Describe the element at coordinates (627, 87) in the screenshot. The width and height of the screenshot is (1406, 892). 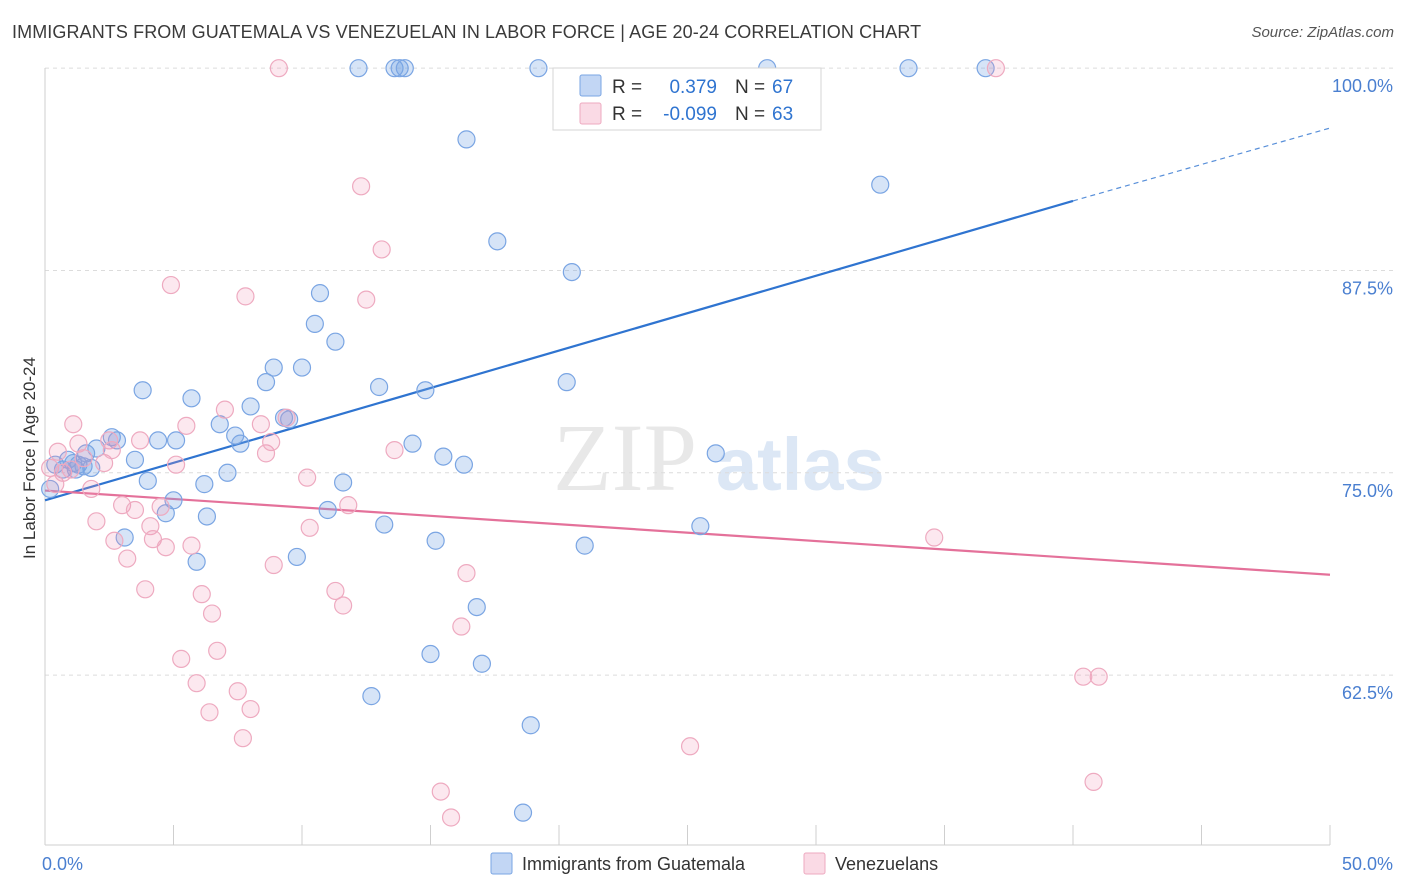
I see `legend-r-label-blue: R =` at that location.